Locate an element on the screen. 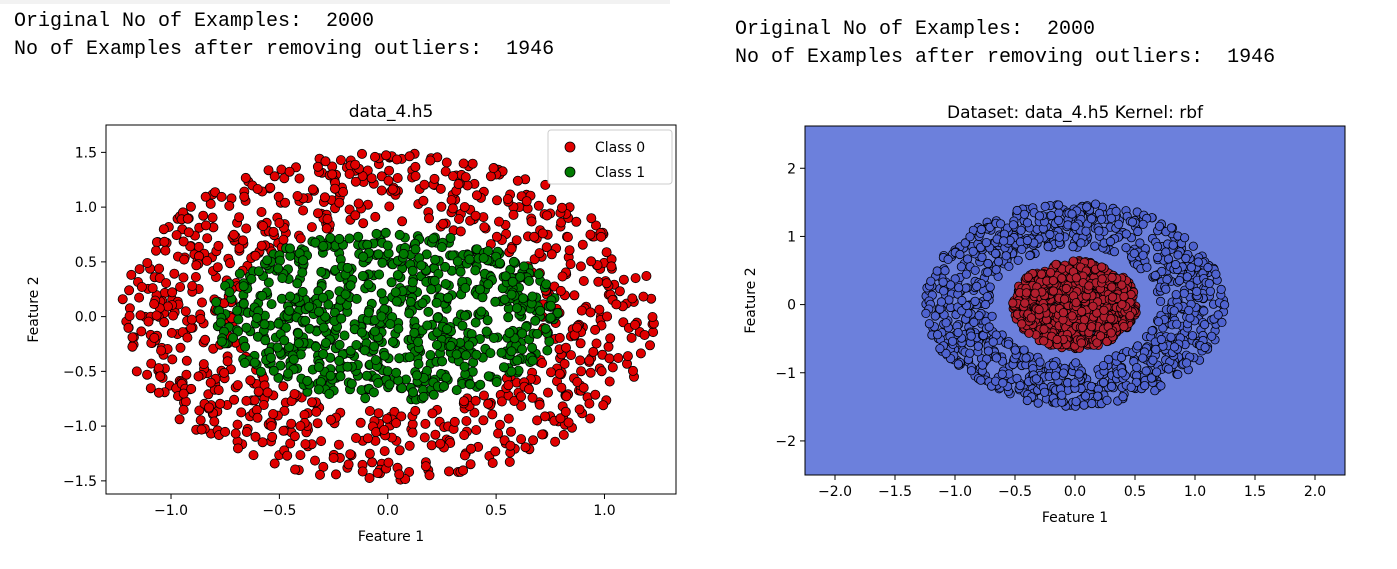 The width and height of the screenshot is (1397, 569). x-tick-label: 1.5 is located at coordinates (1255, 492).